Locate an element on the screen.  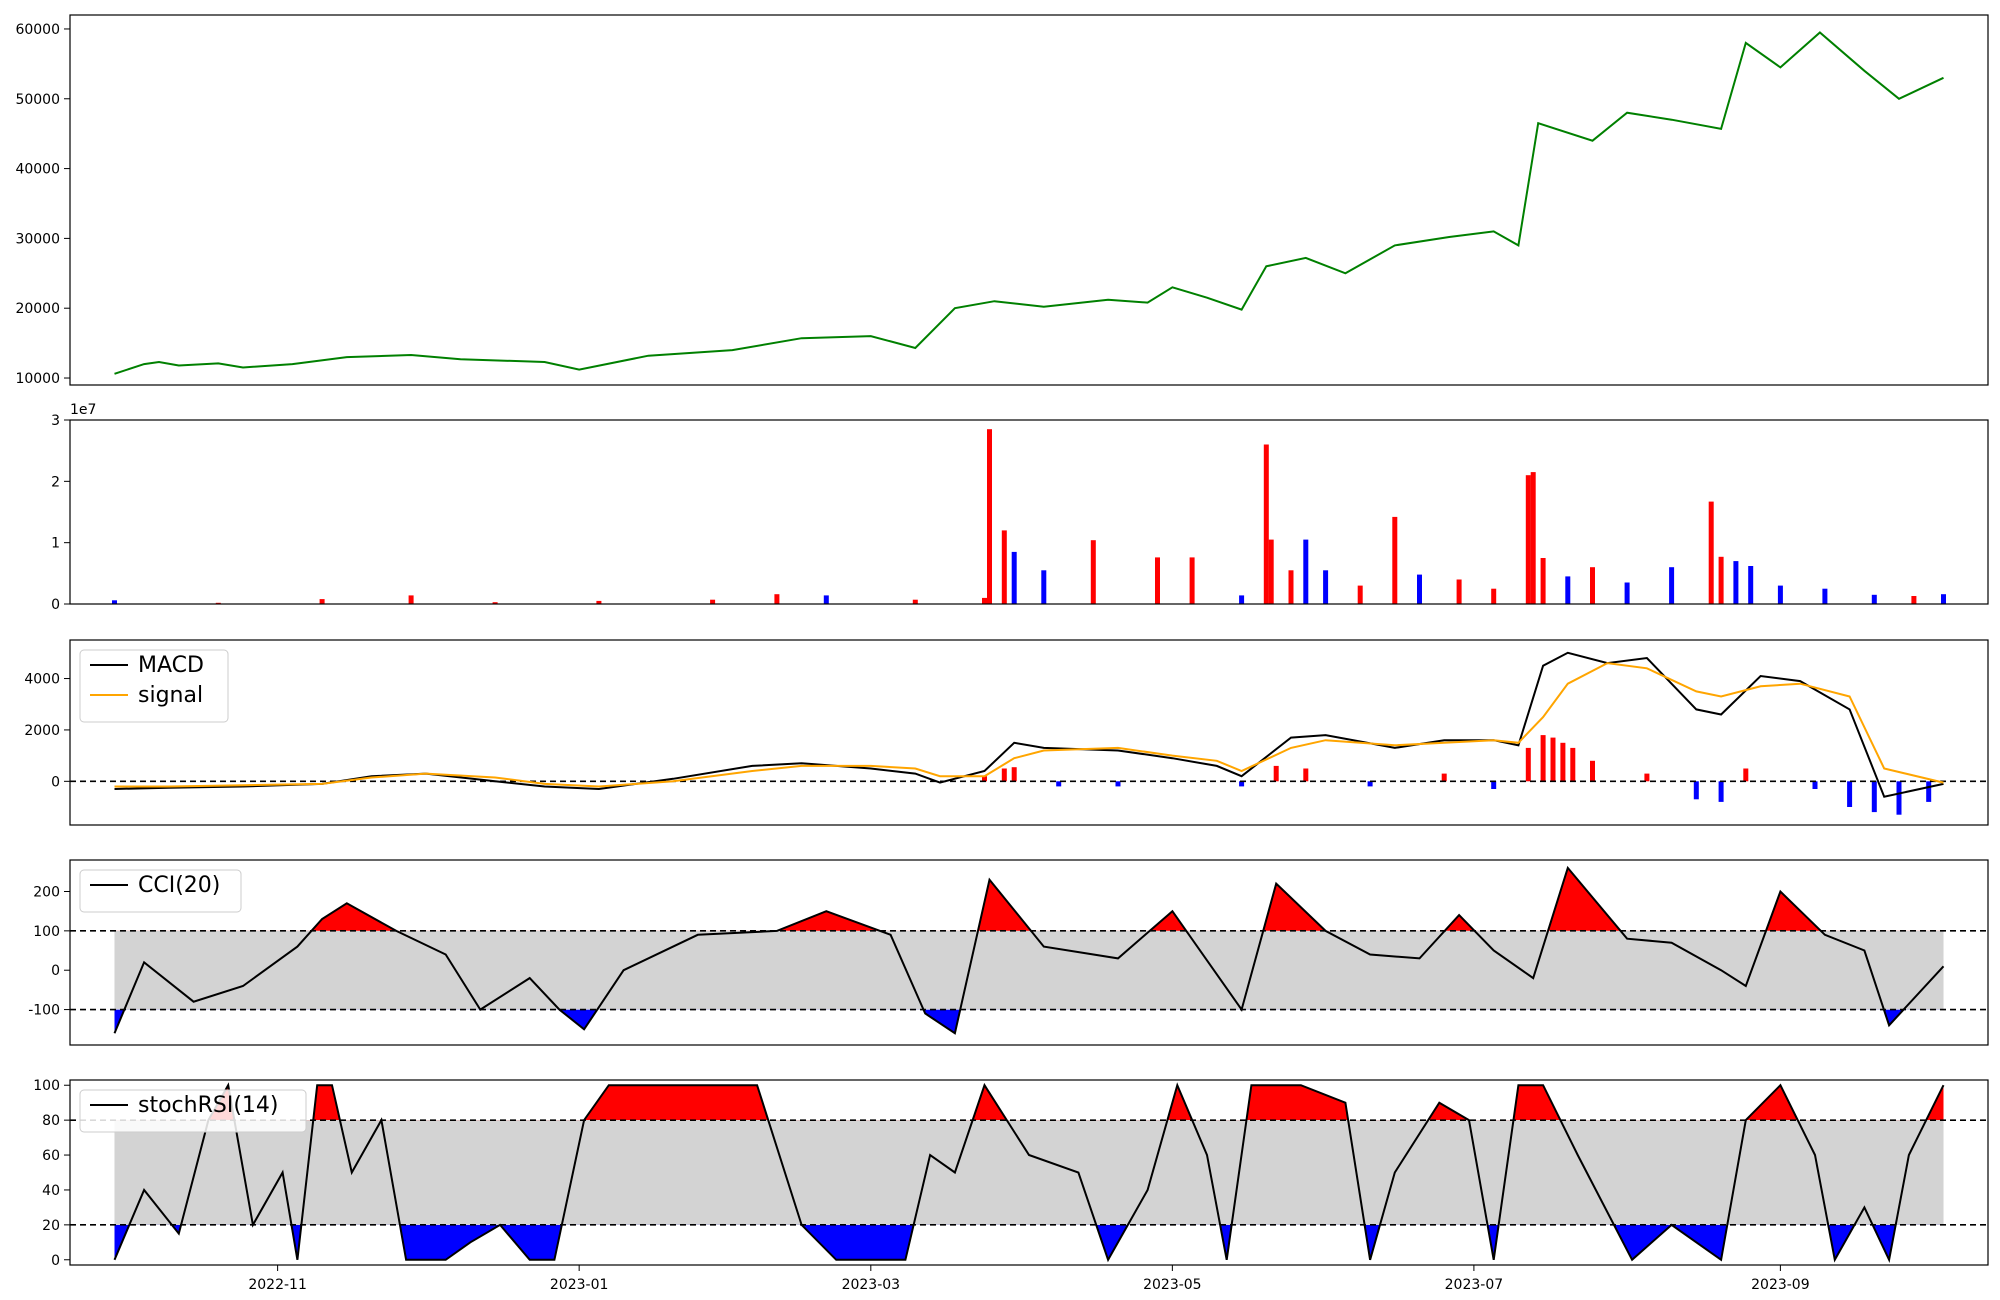
x-tick-label: 2023-01 is located at coordinates (579, 1285).